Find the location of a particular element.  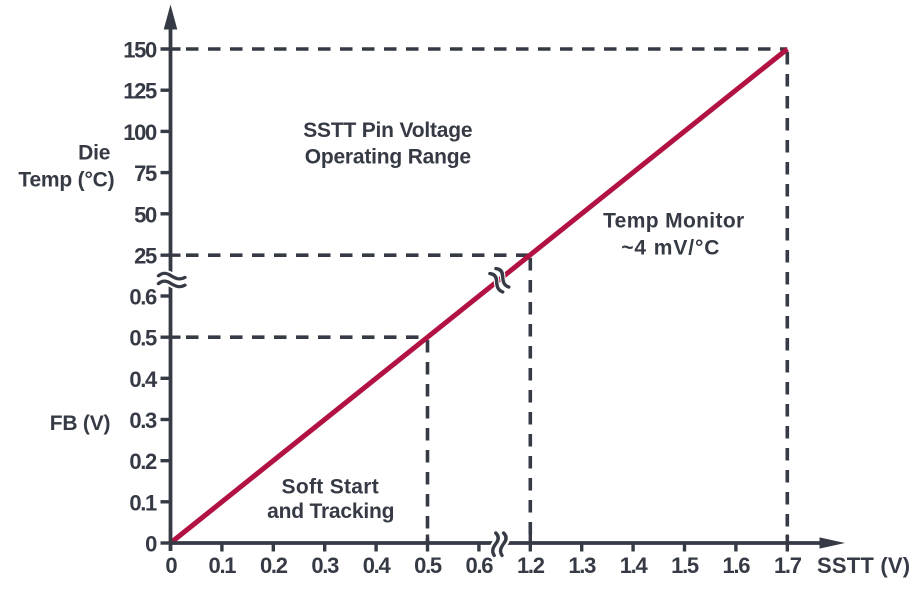

svg-text: 100 is located at coordinates (140, 132).